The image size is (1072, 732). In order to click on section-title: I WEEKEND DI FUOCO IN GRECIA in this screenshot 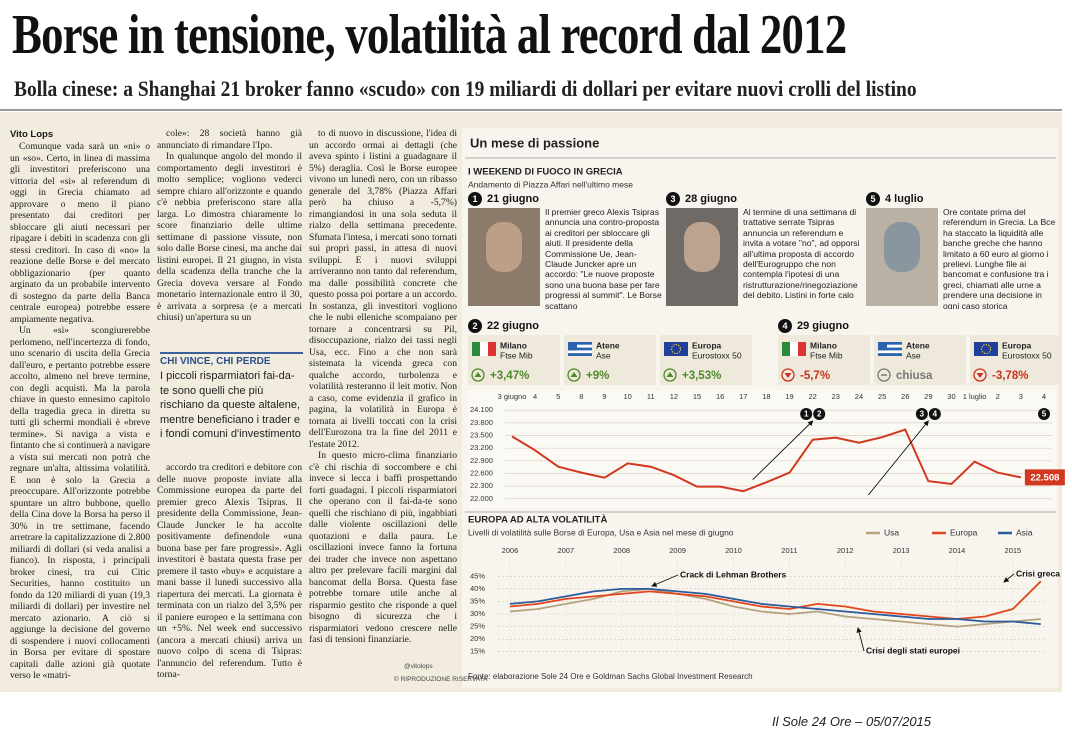, I will do `click(545, 172)`.